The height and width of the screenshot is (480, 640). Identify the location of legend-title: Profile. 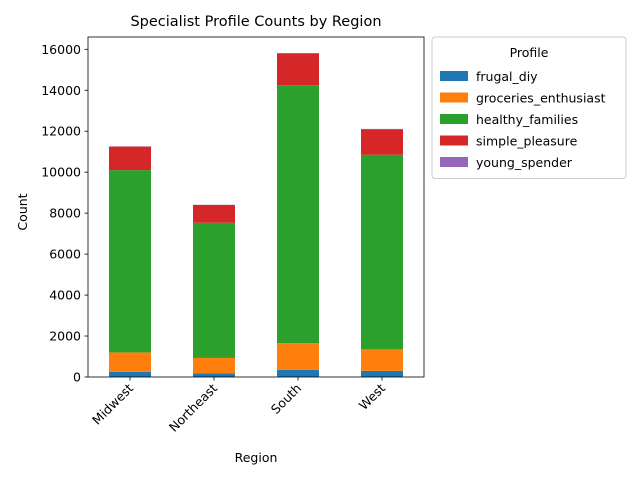
(529, 52).